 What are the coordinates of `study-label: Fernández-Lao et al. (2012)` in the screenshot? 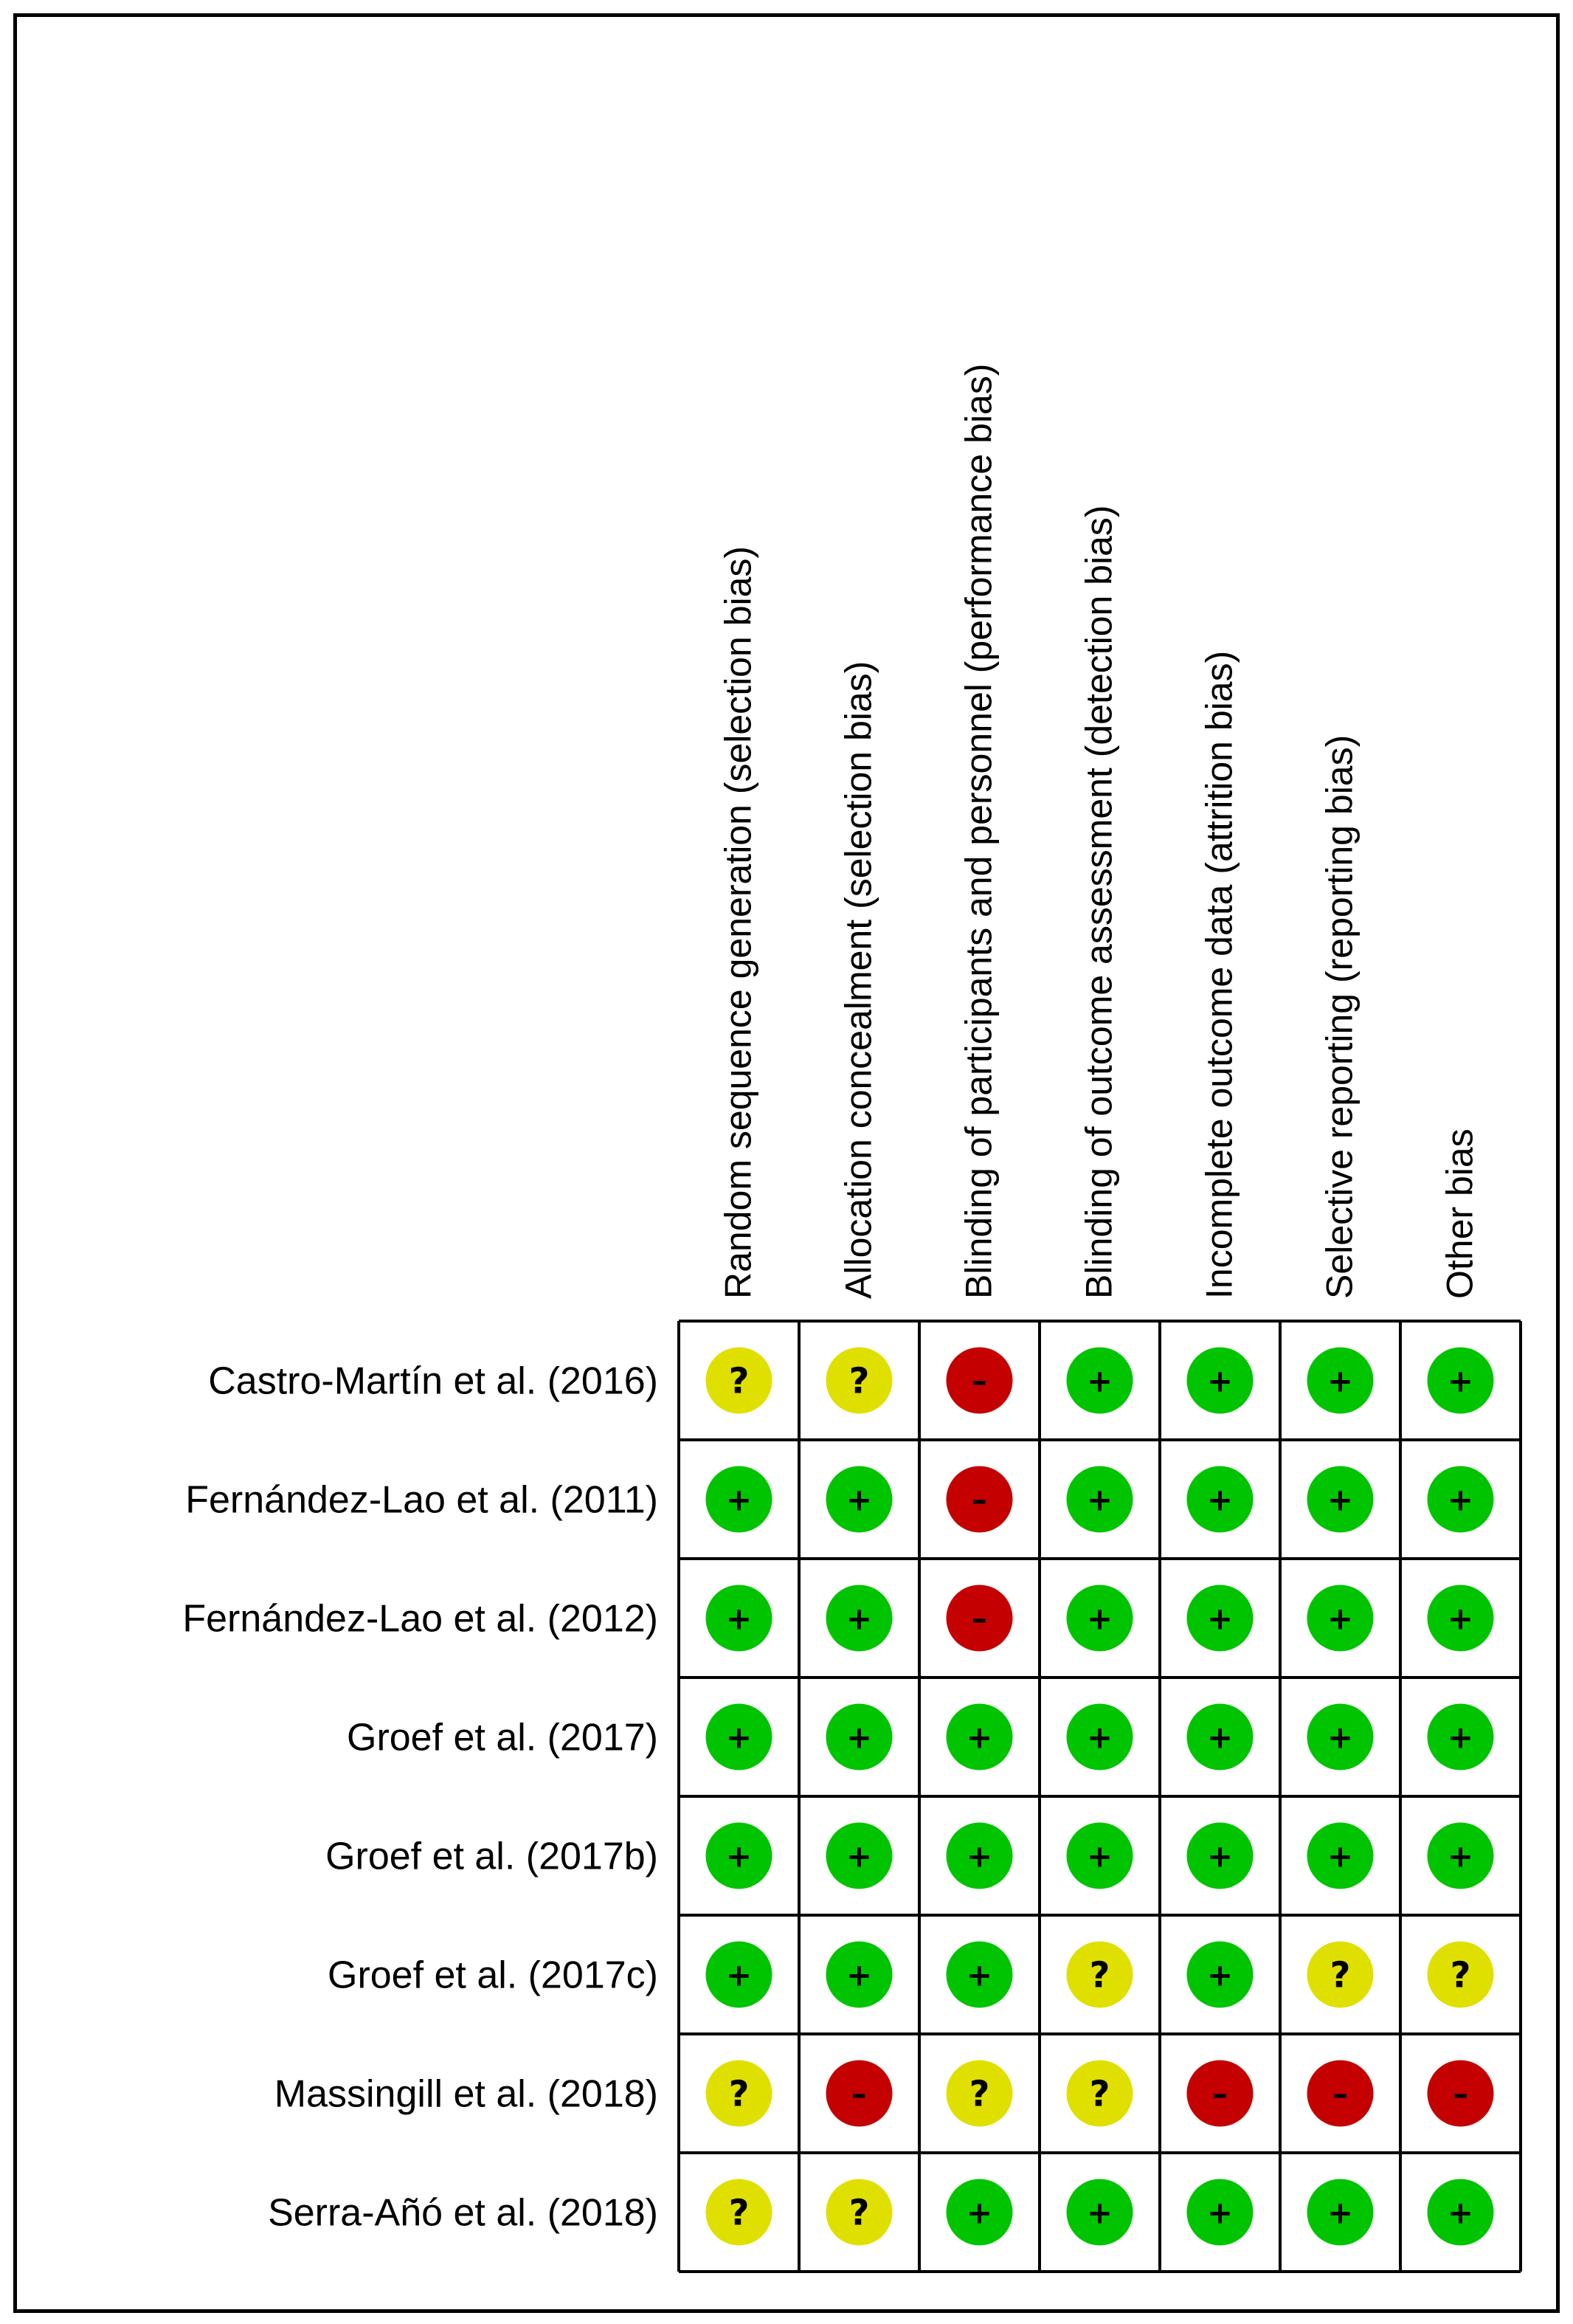 It's located at (420, 1619).